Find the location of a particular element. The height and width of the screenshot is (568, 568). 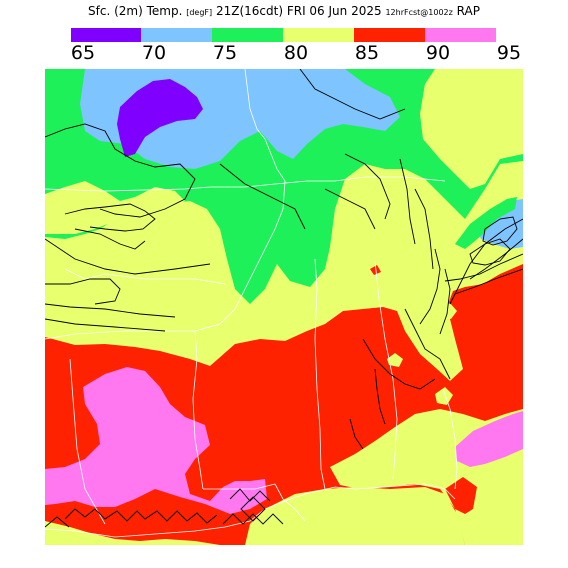

legend-tick-85: 85 is located at coordinates (367, 53).